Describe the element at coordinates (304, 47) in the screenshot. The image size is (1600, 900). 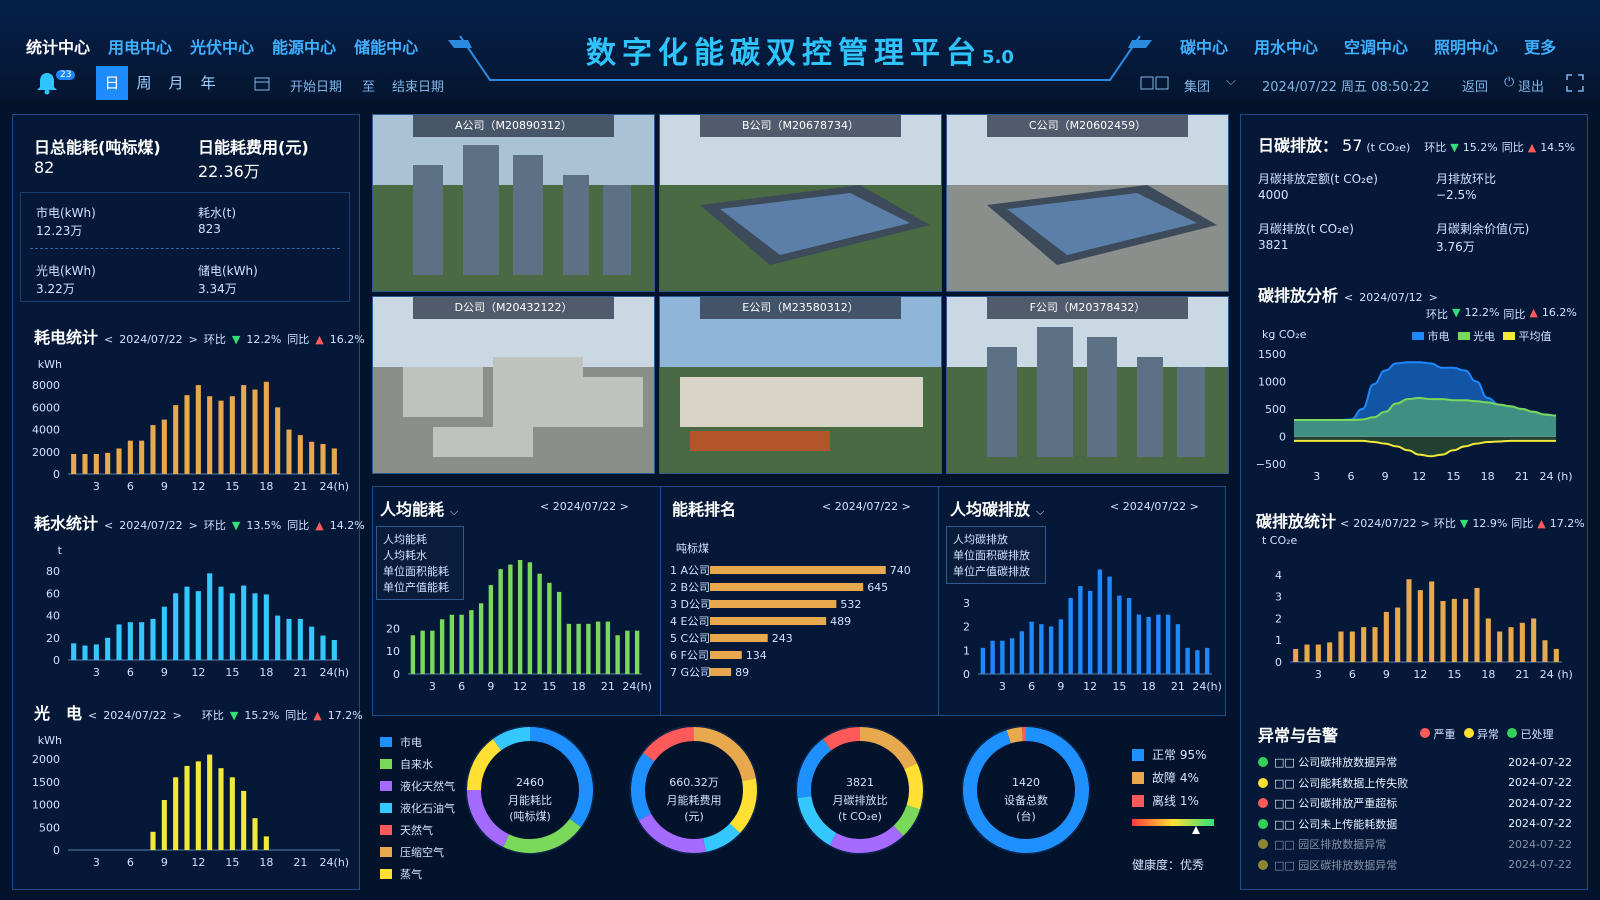
I see `nav-energy-center: 能源中心` at that location.